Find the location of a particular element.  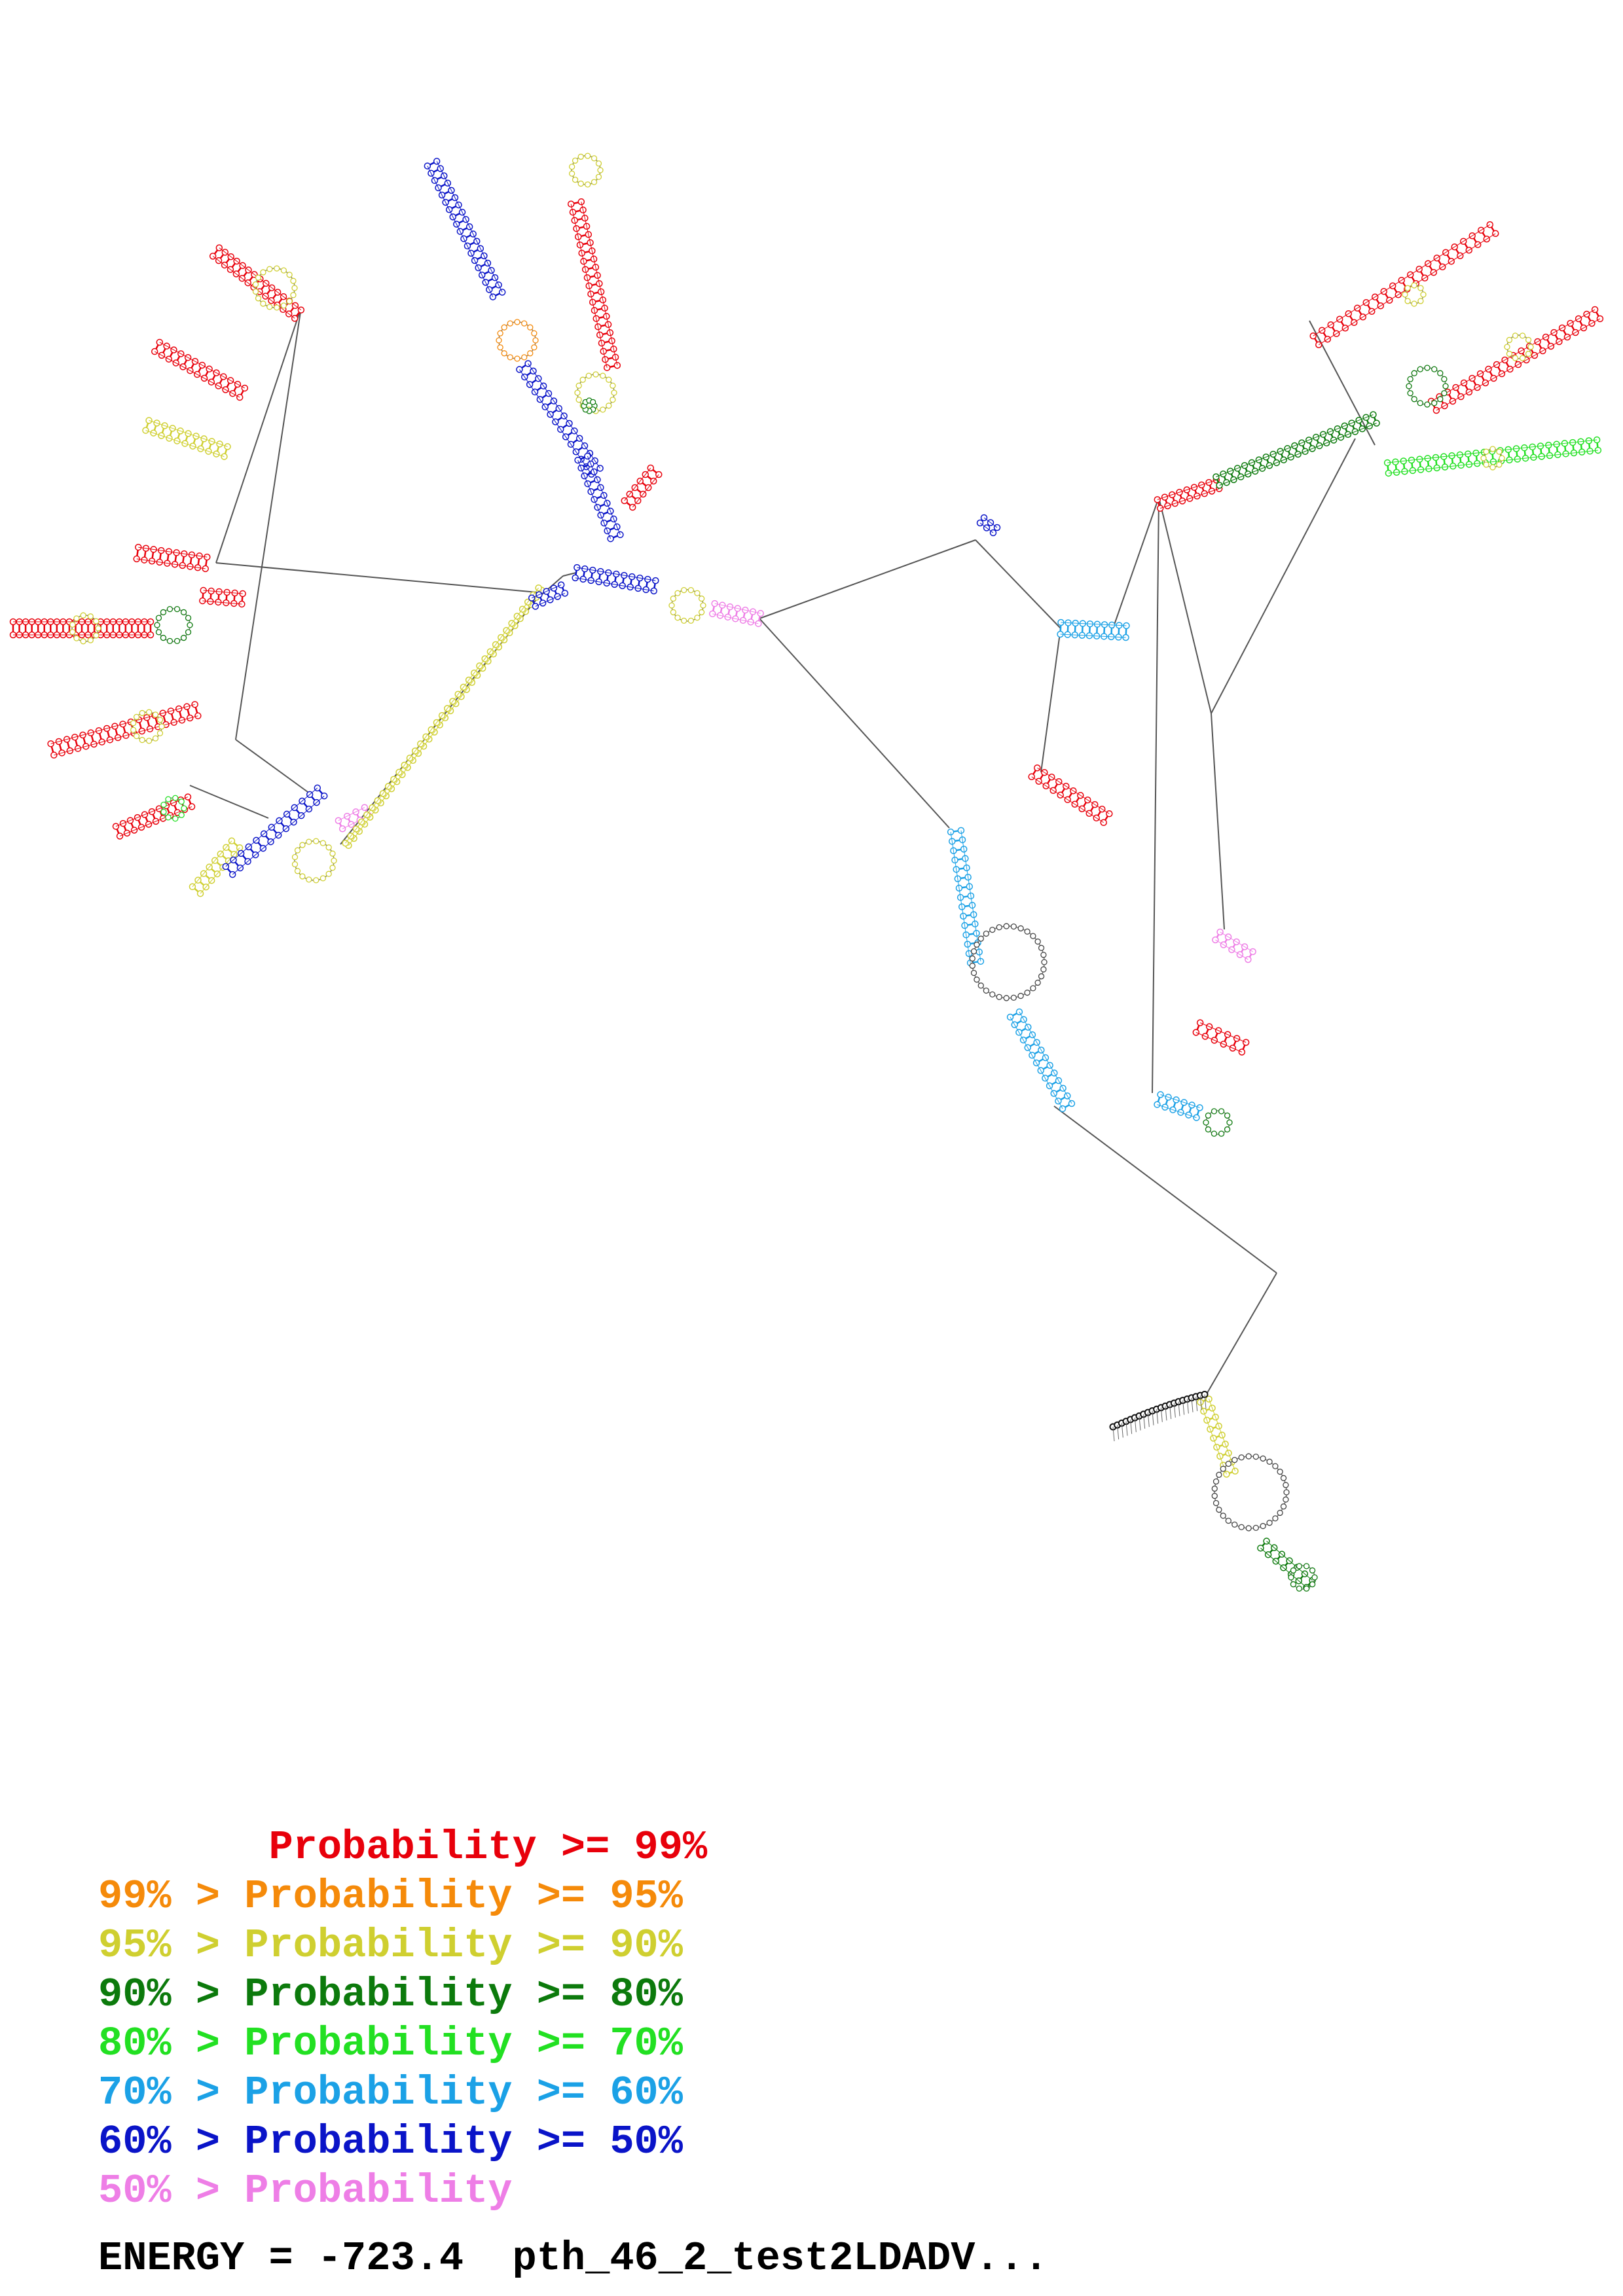

legend-entry: 50% > Probability is located at coordinates (305, 2191).